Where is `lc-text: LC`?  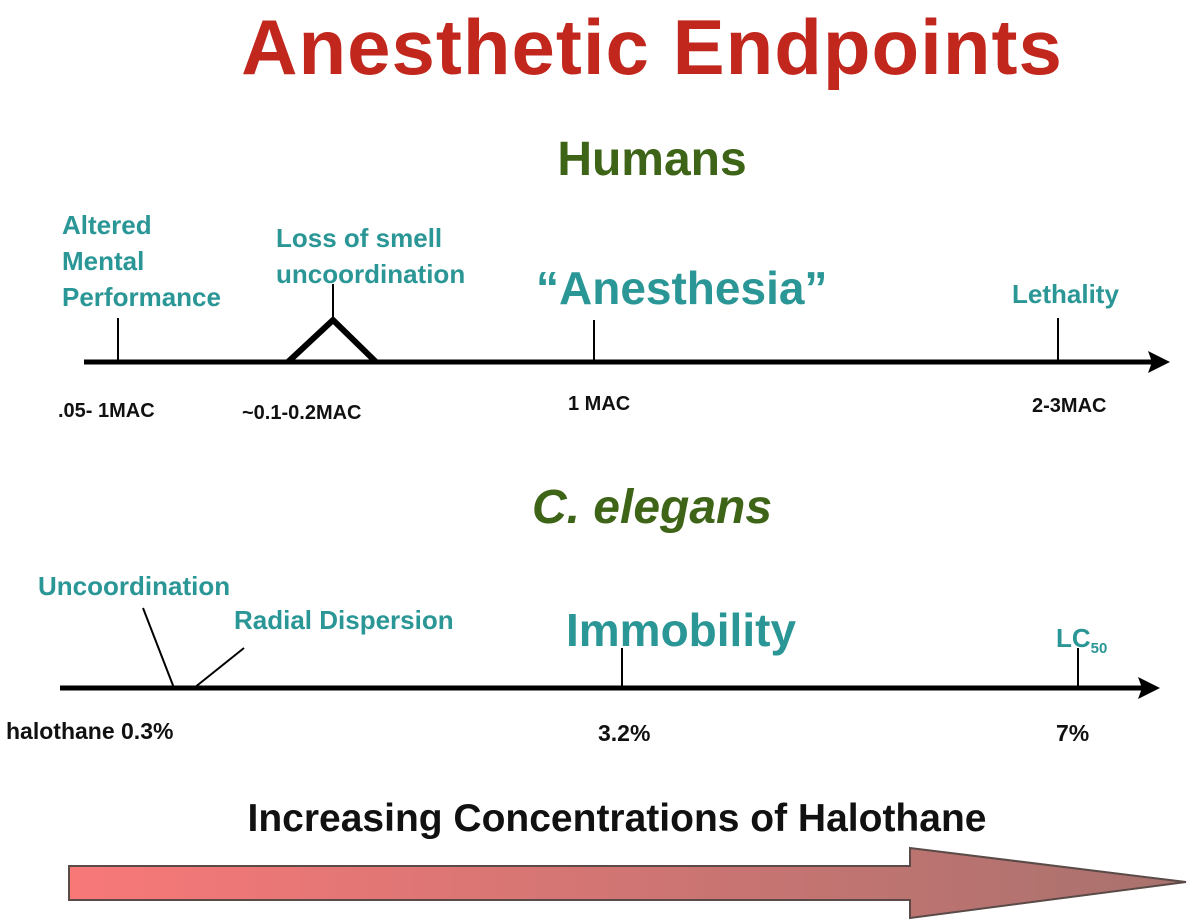 lc-text: LC is located at coordinates (1073, 638).